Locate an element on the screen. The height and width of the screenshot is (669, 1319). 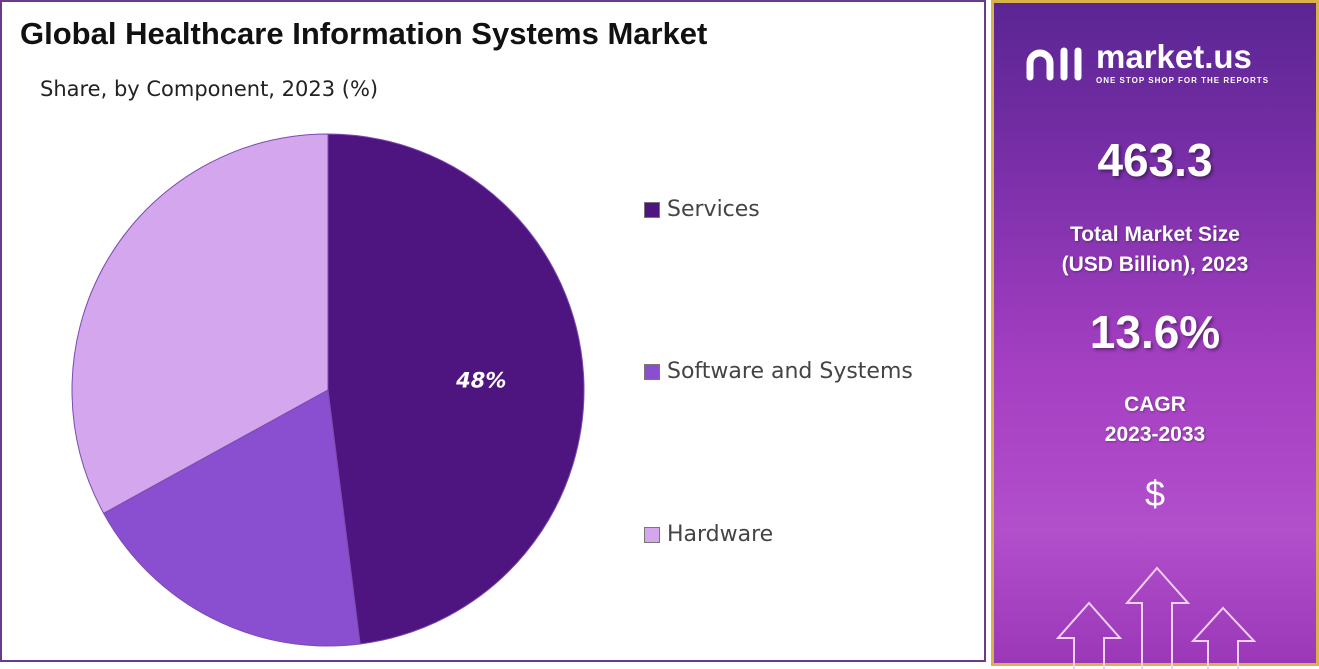
legend-item-hardware: Hardware is located at coordinates (708, 534).